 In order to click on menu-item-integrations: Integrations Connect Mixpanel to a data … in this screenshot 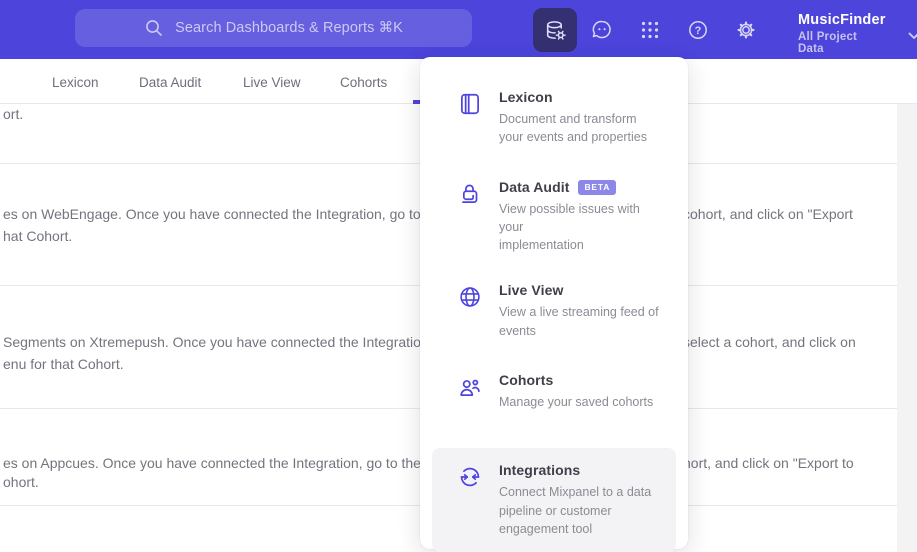, I will do `click(554, 500)`.